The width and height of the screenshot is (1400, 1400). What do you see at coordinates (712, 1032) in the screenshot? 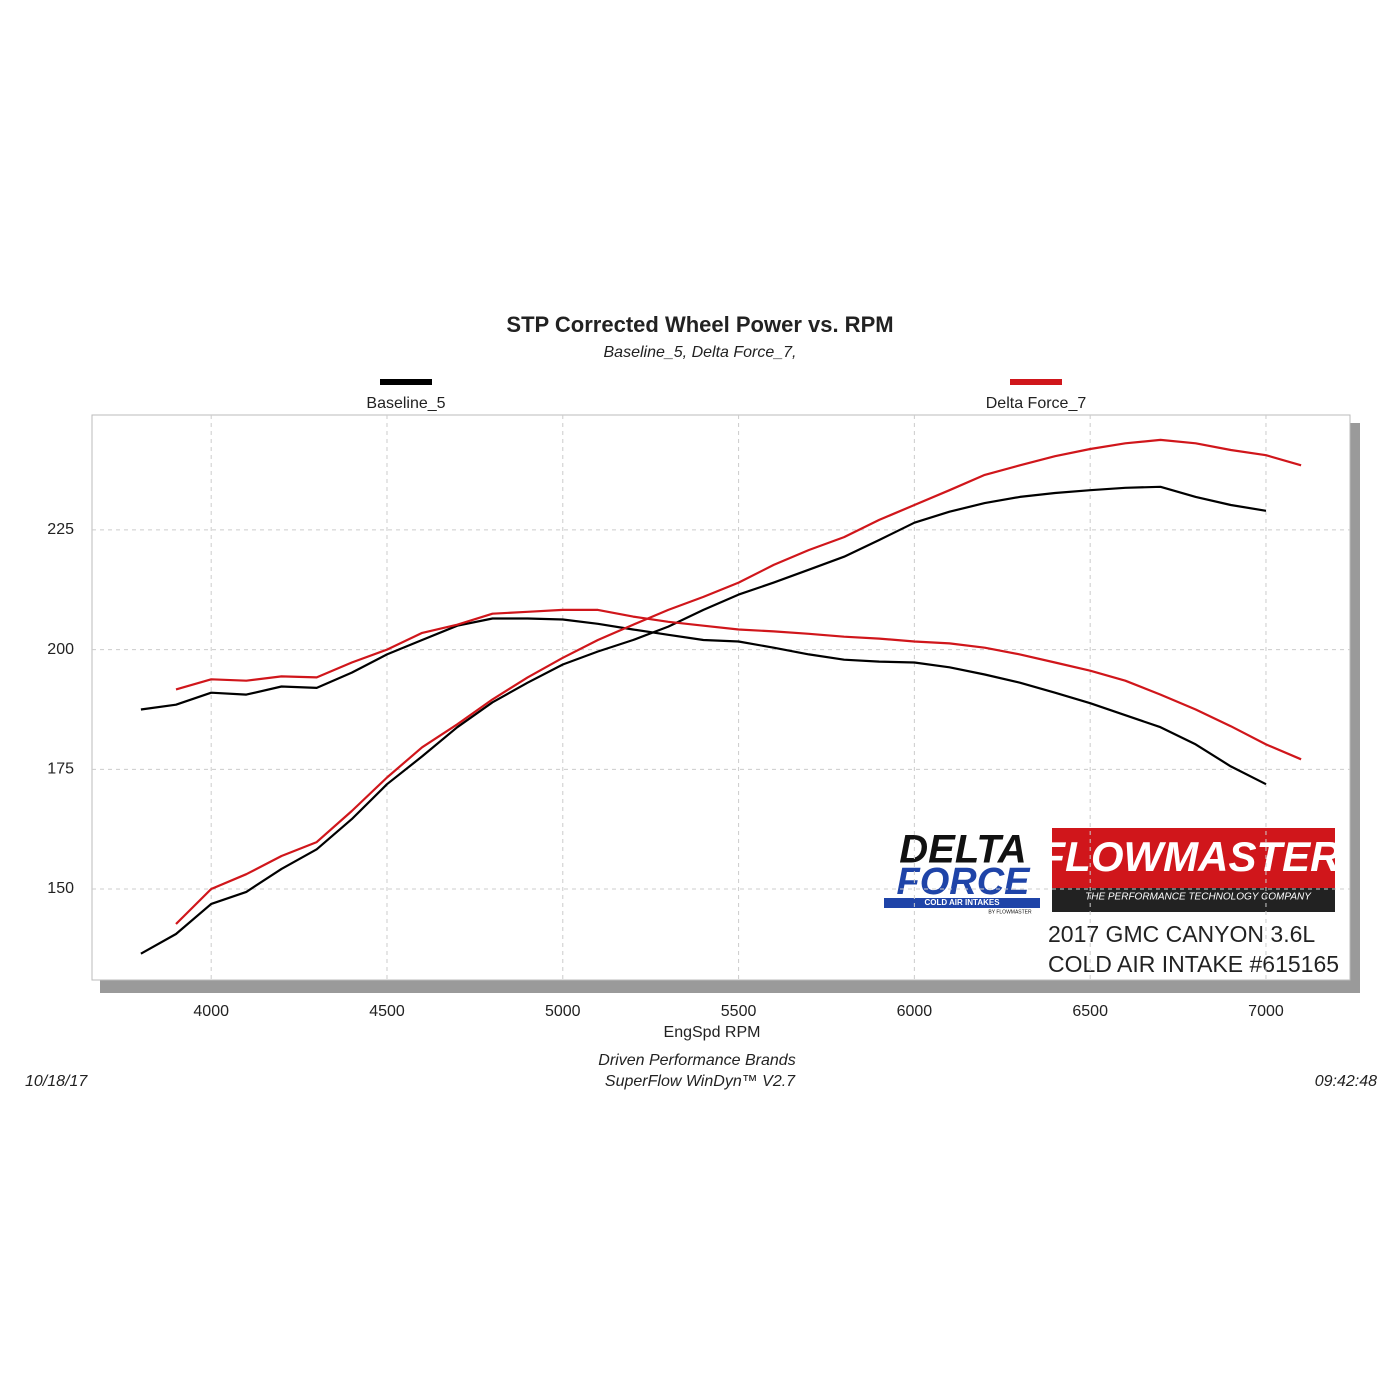
I see `x-axis-label: EngSpd RPM` at bounding box center [712, 1032].